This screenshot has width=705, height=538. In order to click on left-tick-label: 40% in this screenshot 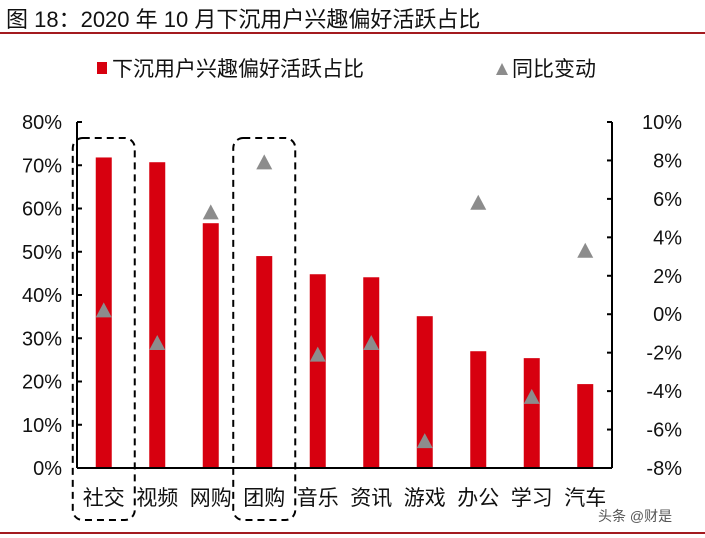, I will do `click(42, 296)`.